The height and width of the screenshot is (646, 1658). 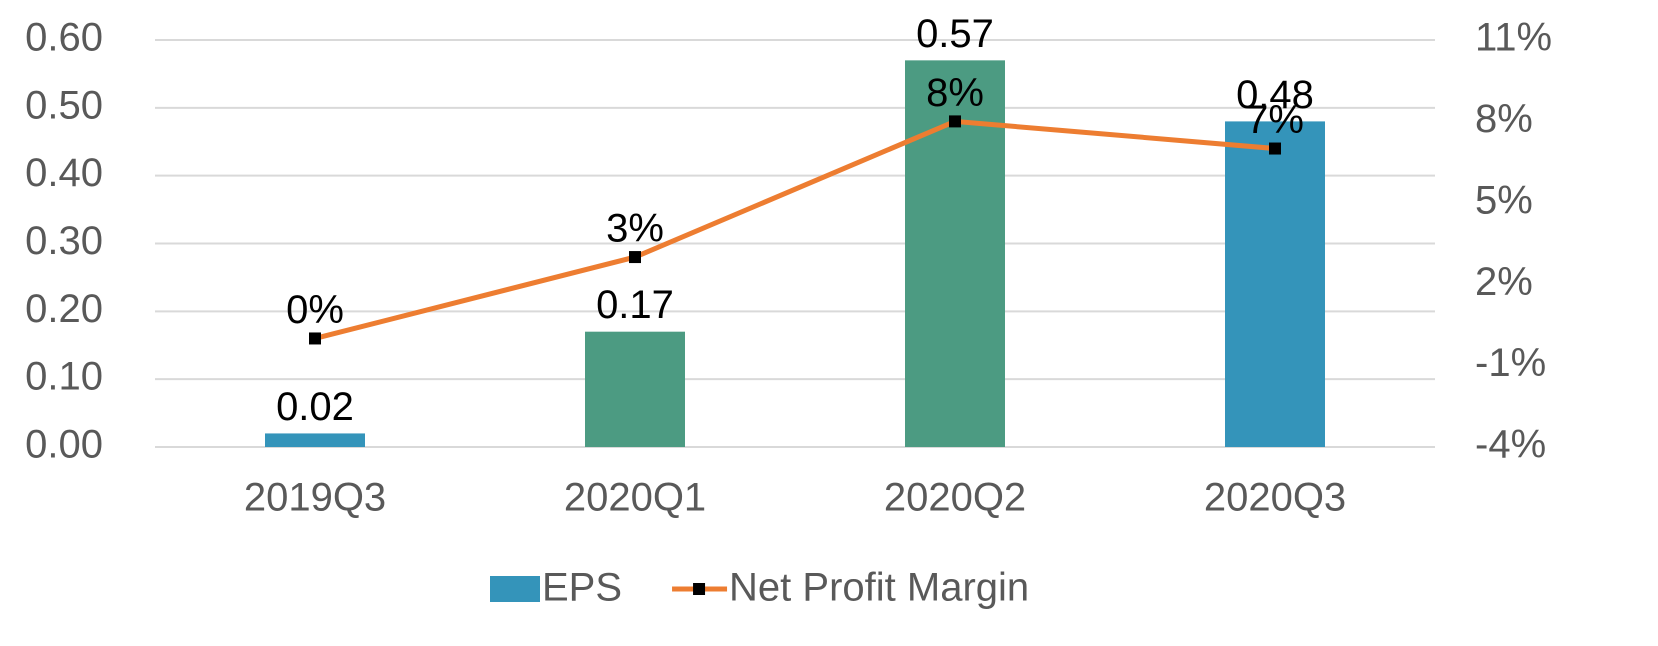 I want to click on data-label: 8%, so click(x=955, y=93).